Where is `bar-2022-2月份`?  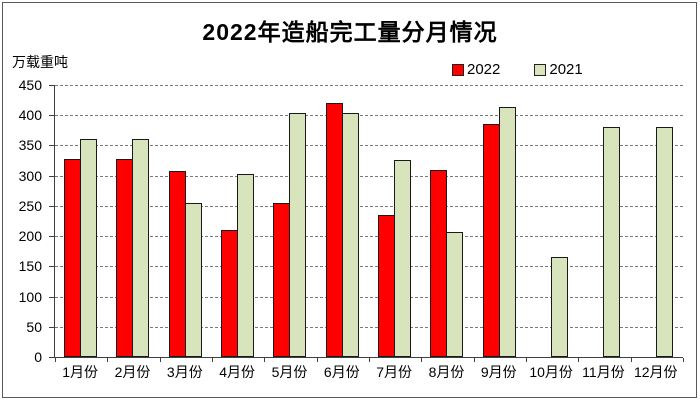 bar-2022-2月份 is located at coordinates (125, 258).